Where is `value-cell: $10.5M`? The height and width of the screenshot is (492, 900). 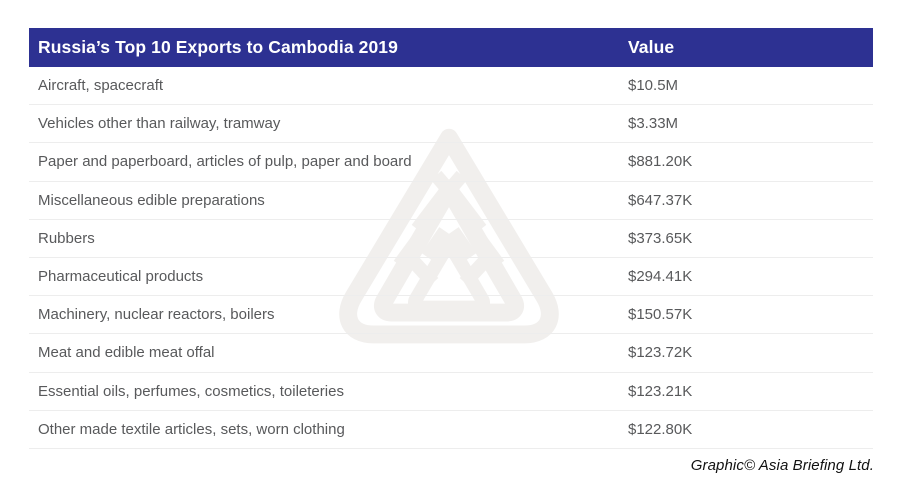
value-cell: $10.5M is located at coordinates (653, 86).